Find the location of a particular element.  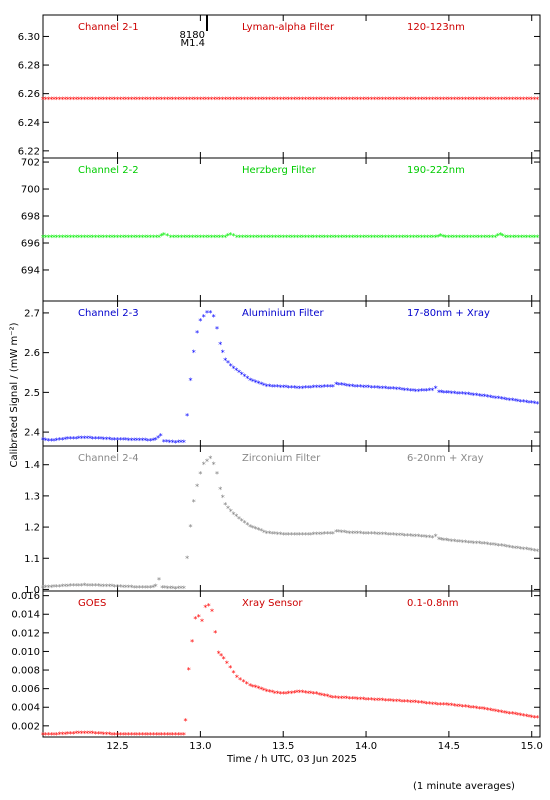

y-tick-label: 1.3 is located at coordinates (32, 496).